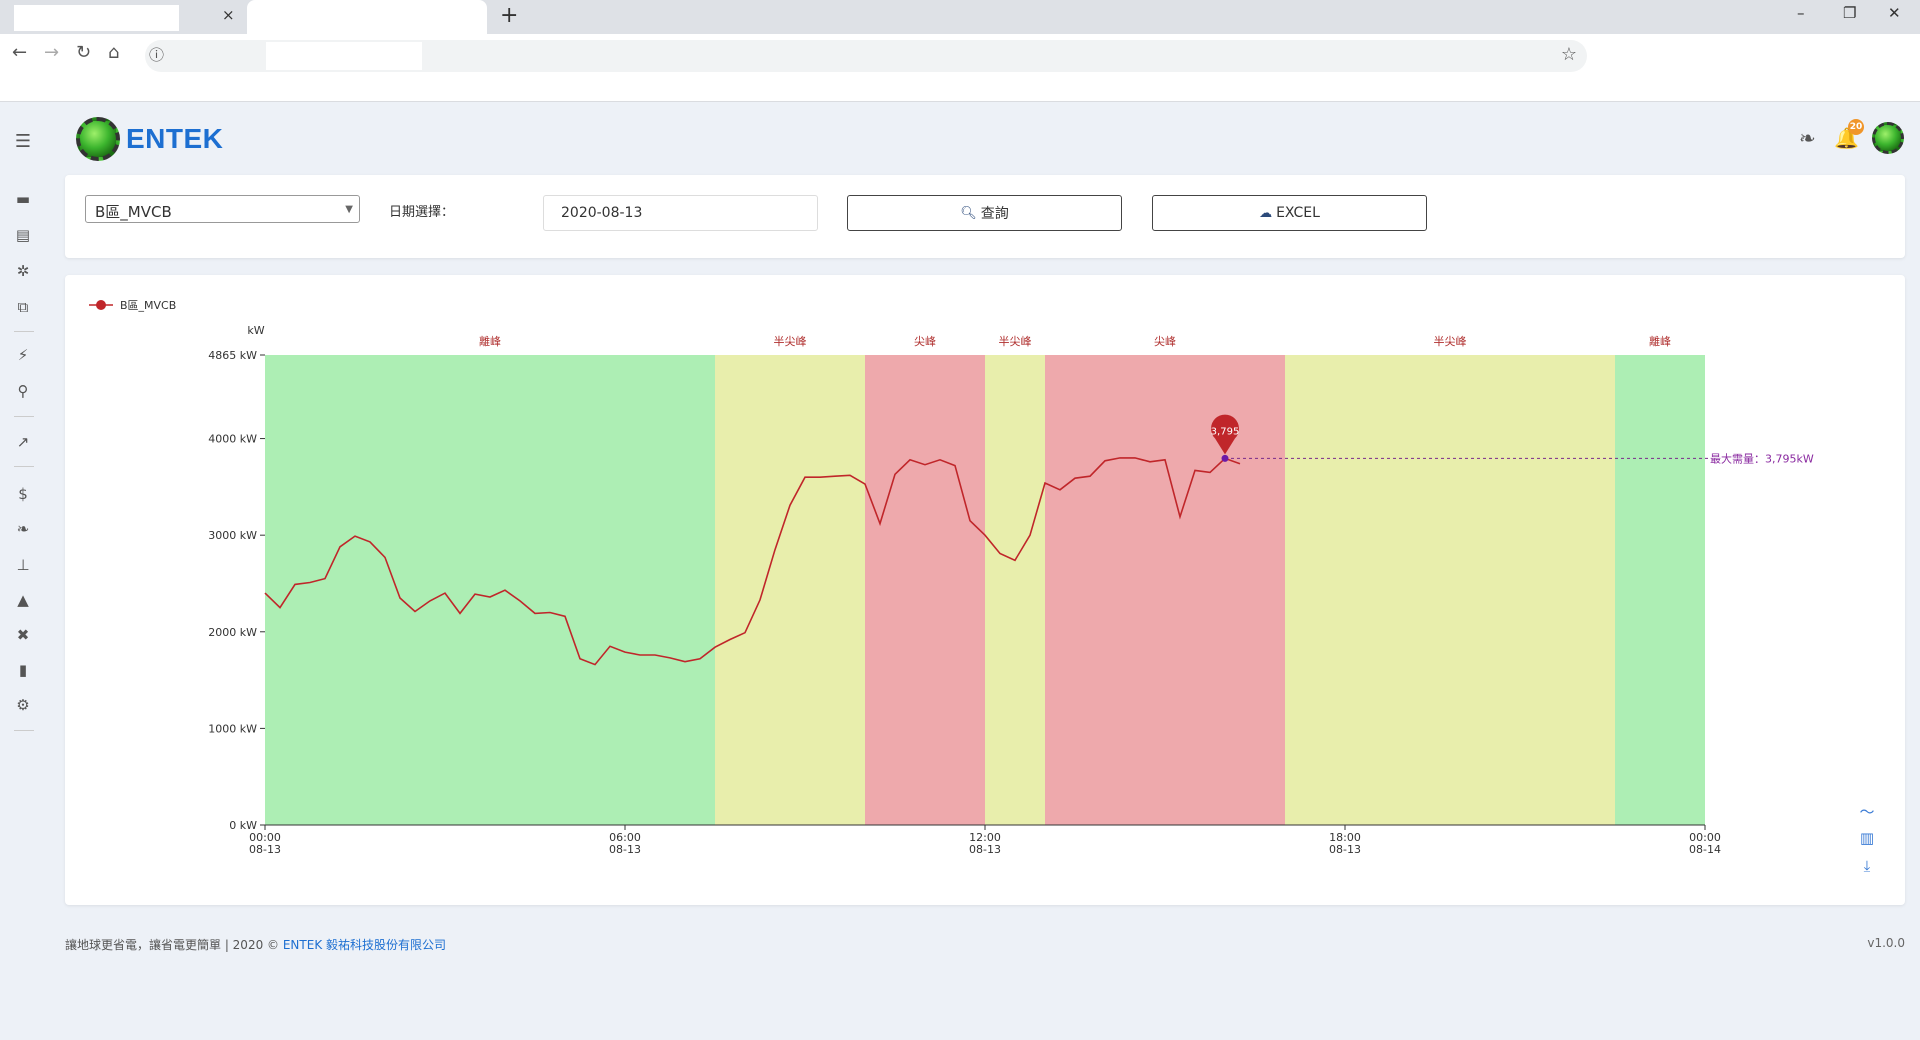 The height and width of the screenshot is (1040, 1920). What do you see at coordinates (1888, 138) in the screenshot?
I see `user-avatar` at bounding box center [1888, 138].